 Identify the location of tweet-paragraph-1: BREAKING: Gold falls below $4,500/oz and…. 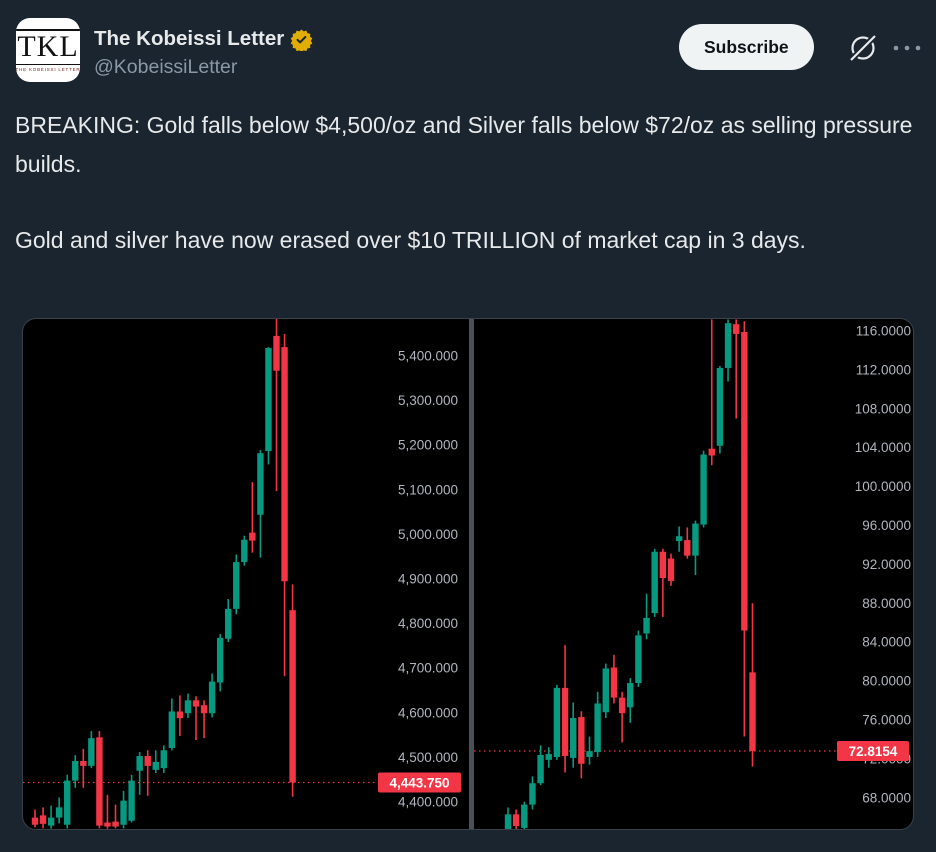
(464, 144).